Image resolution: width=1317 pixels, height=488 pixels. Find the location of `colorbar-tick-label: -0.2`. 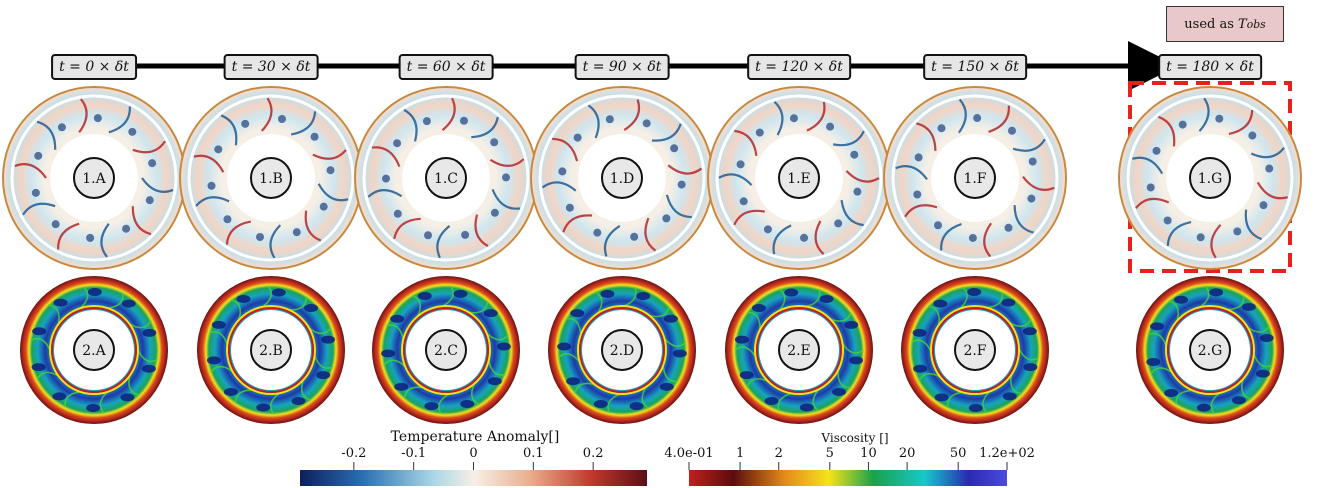

colorbar-tick-label: -0.2 is located at coordinates (354, 453).